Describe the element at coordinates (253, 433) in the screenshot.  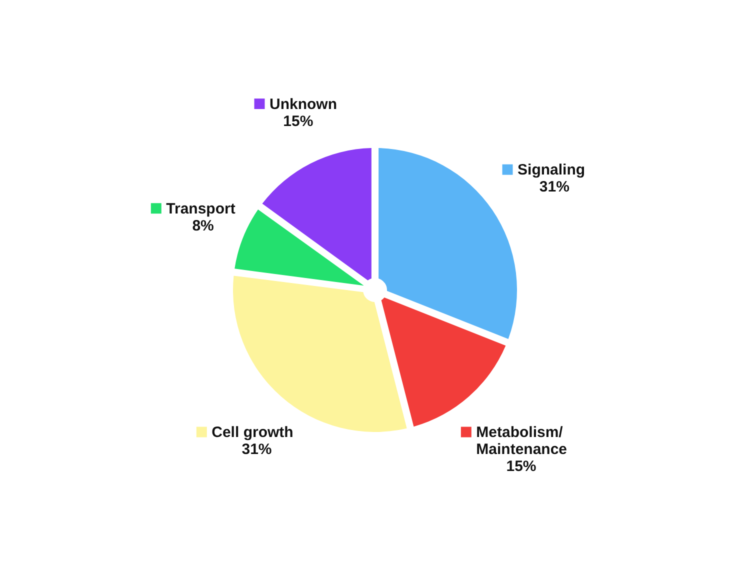
I see `legend-label: Cell growth` at that location.